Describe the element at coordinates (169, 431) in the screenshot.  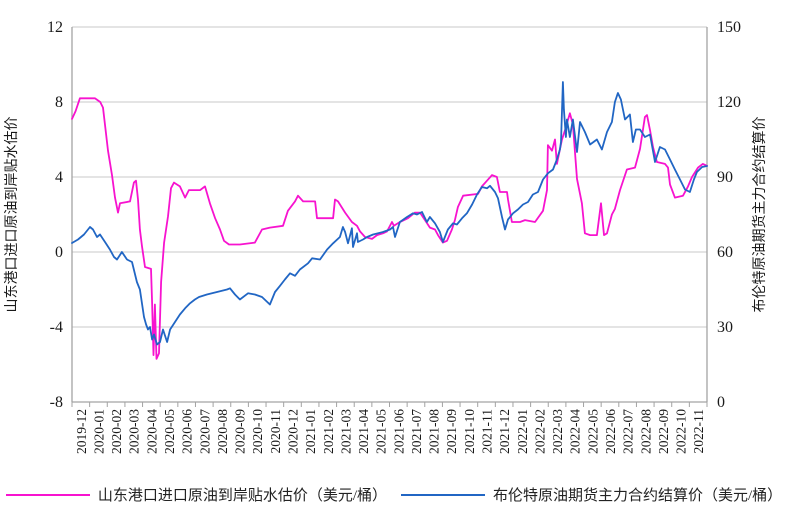
I see `x-tick-label: 2020-05` at that location.